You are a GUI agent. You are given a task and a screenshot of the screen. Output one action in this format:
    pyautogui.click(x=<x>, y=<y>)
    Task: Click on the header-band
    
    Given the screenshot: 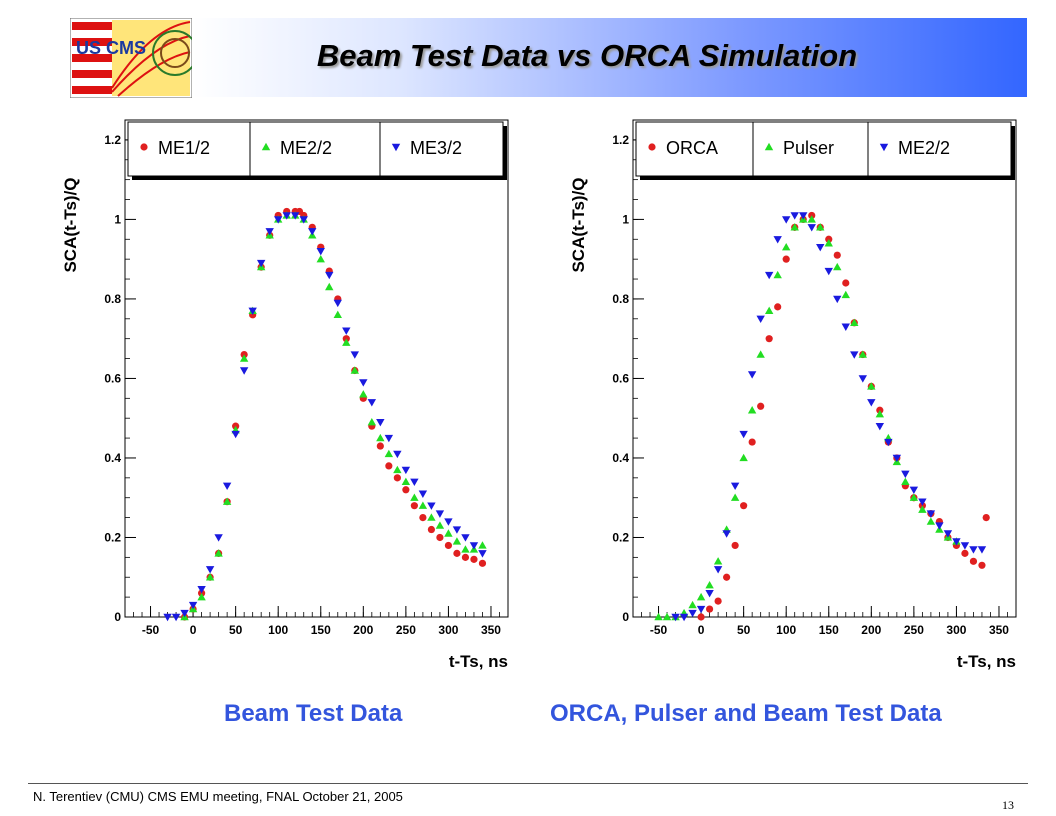 What is the action you would take?
    pyautogui.click(x=609, y=57)
    